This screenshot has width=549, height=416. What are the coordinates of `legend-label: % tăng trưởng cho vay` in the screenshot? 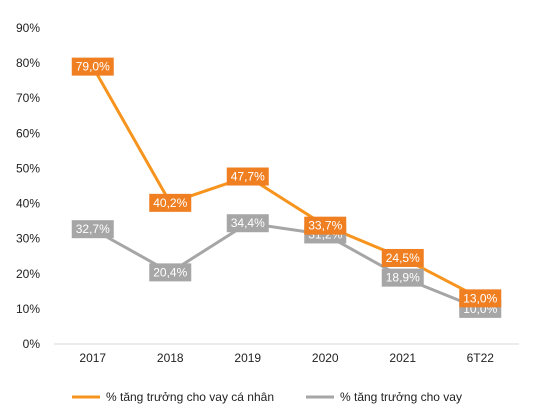 It's located at (401, 397).